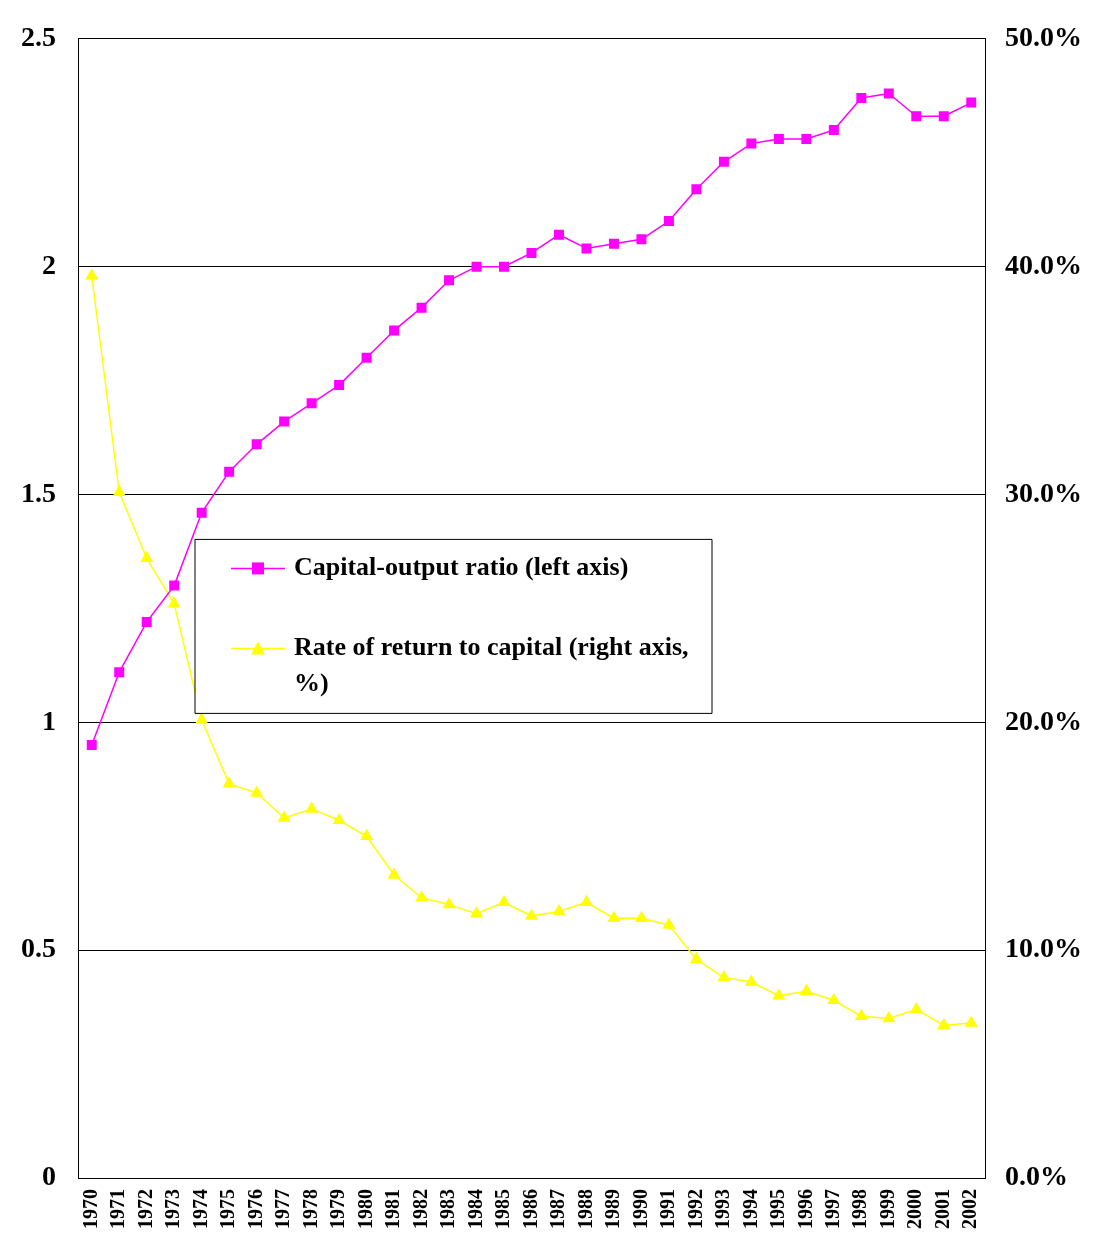  Describe the element at coordinates (1043, 948) in the screenshot. I see `y2-tick-label: 10.0%` at that location.